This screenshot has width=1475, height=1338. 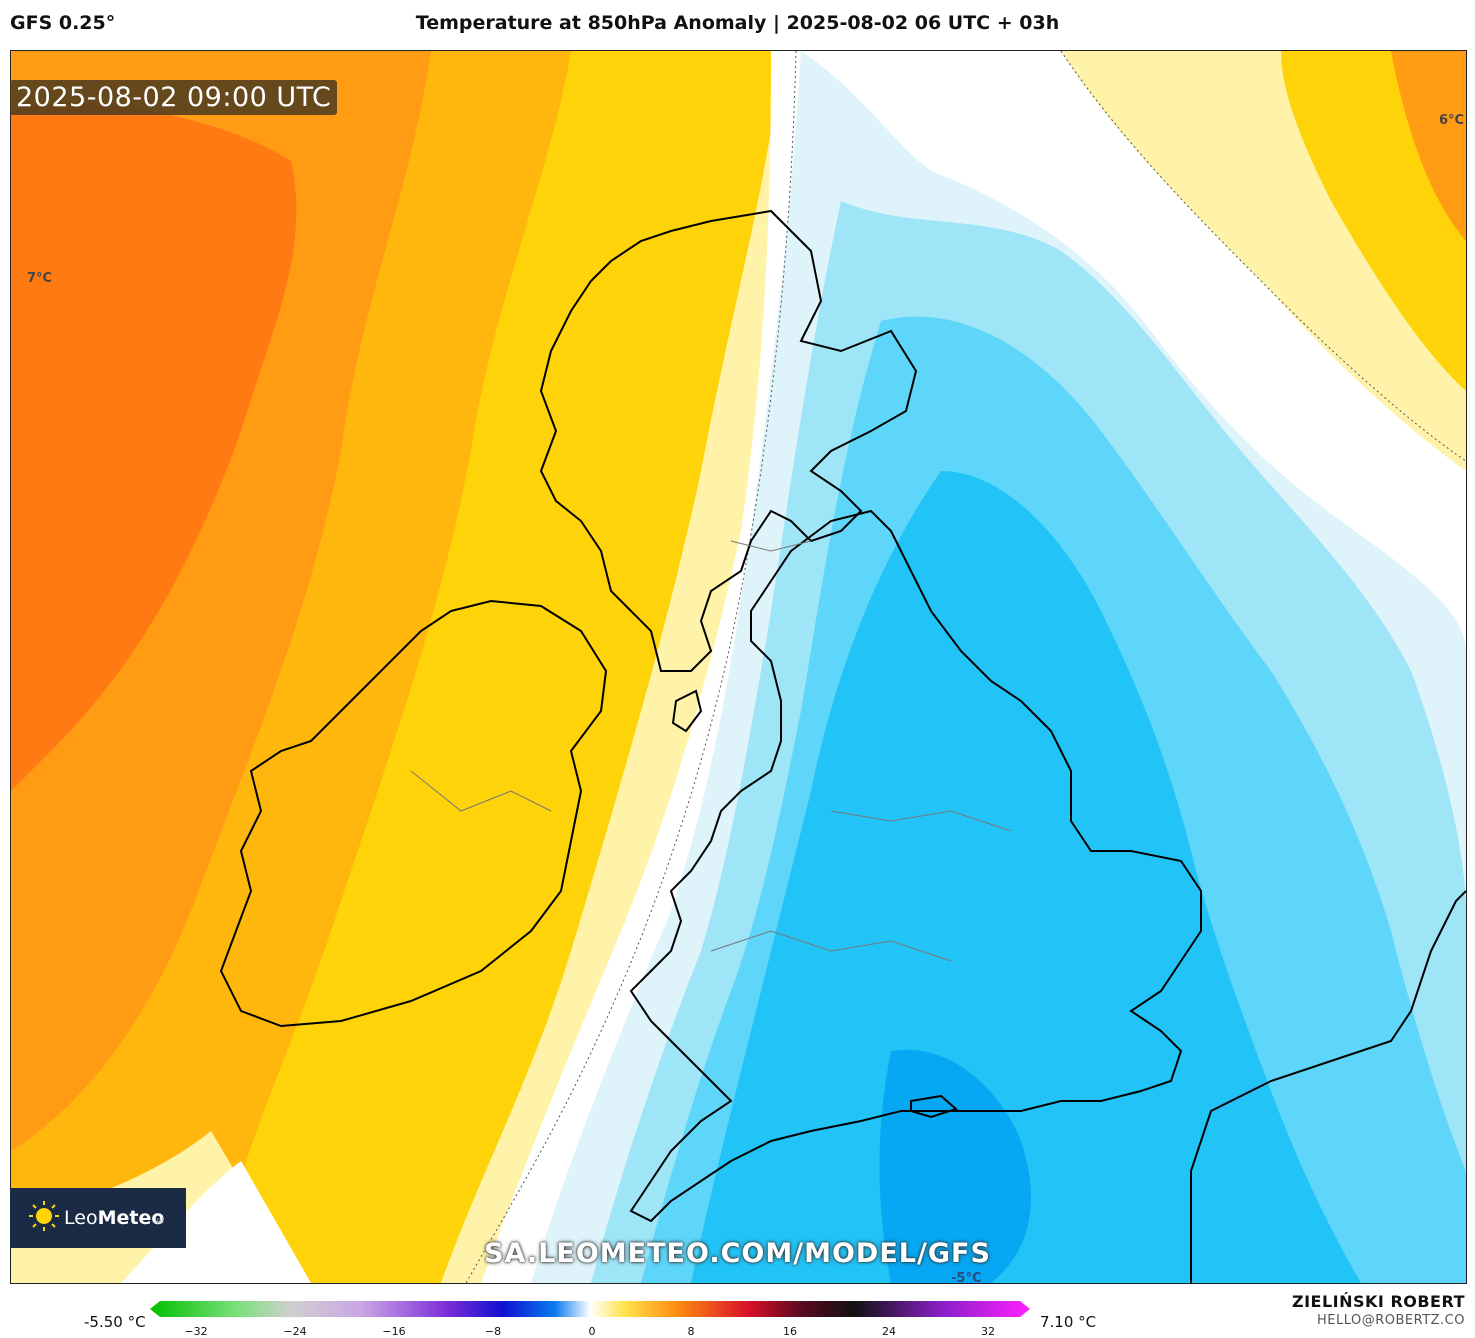 I want to click on isle-of-wight, so click(x=934, y=1106).